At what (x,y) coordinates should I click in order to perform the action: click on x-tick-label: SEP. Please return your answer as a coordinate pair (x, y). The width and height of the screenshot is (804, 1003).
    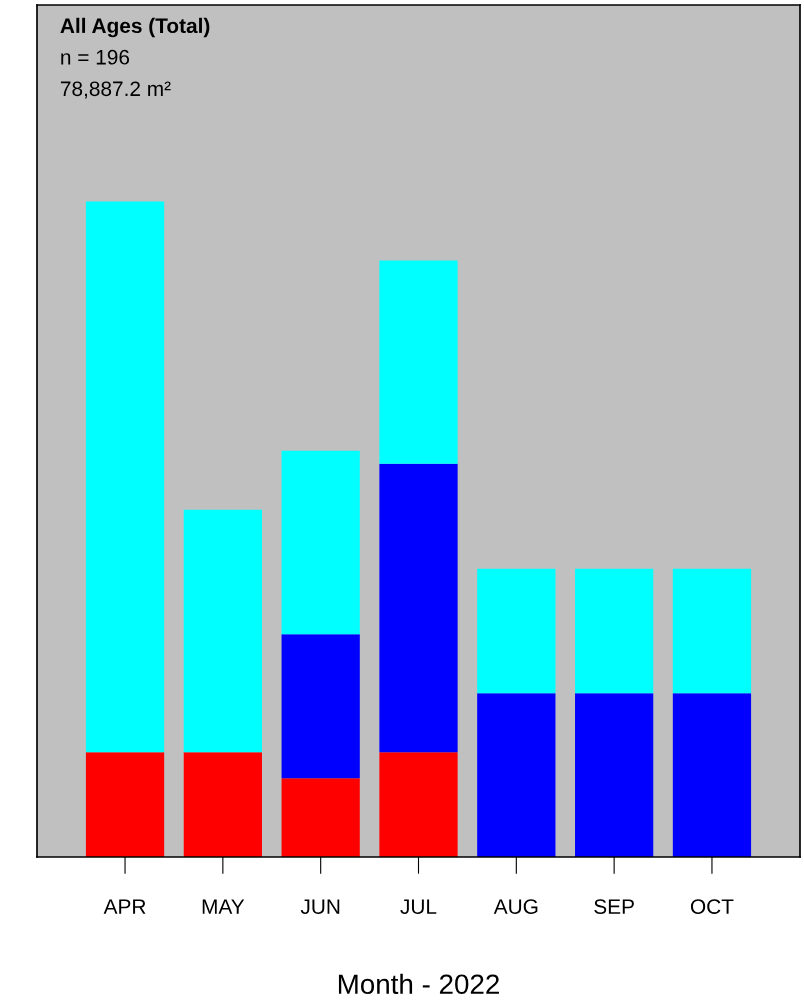
    Looking at the image, I should click on (614, 906).